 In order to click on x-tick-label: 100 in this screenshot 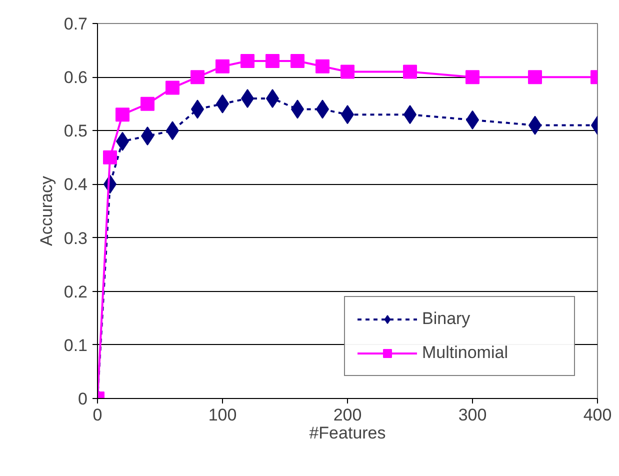, I will do `click(222, 415)`.